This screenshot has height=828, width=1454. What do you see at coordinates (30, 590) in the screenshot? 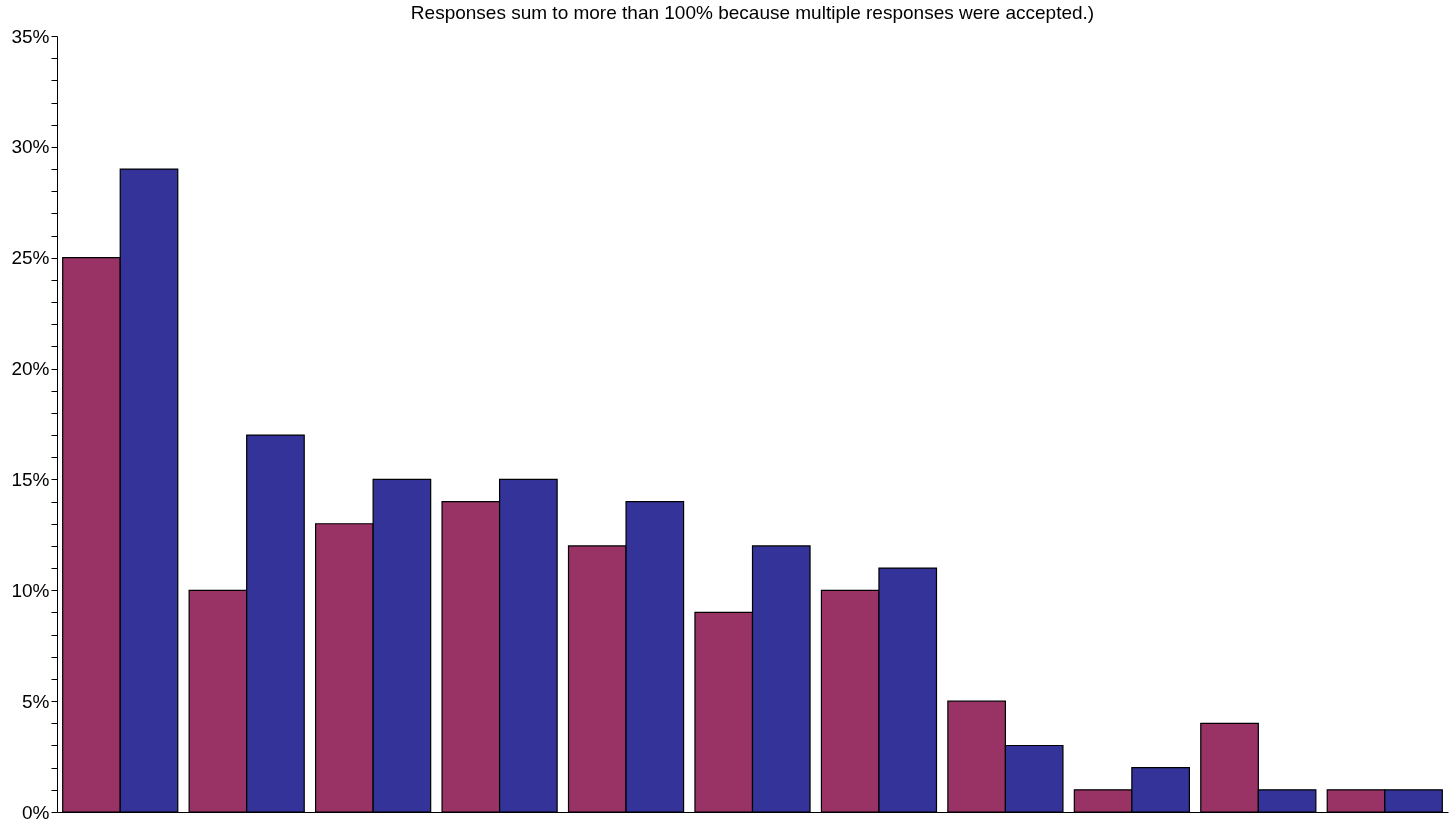
I see `y-tick-label: 10%` at bounding box center [30, 590].